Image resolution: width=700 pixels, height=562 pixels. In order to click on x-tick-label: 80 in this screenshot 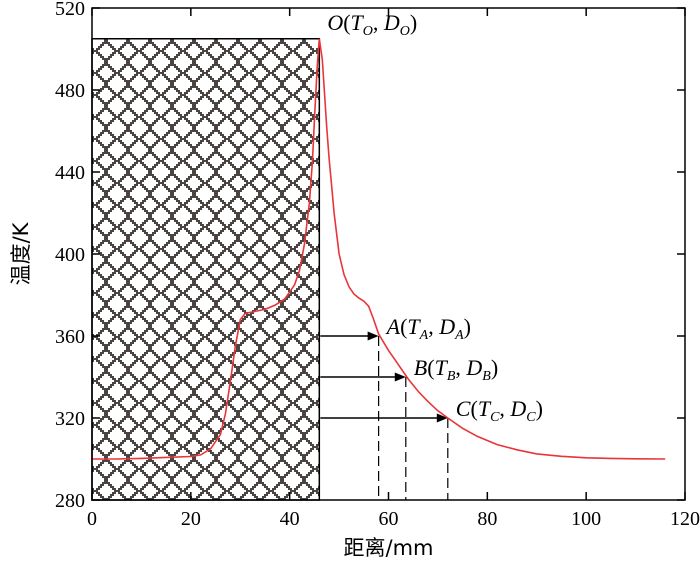, I will do `click(487, 519)`.